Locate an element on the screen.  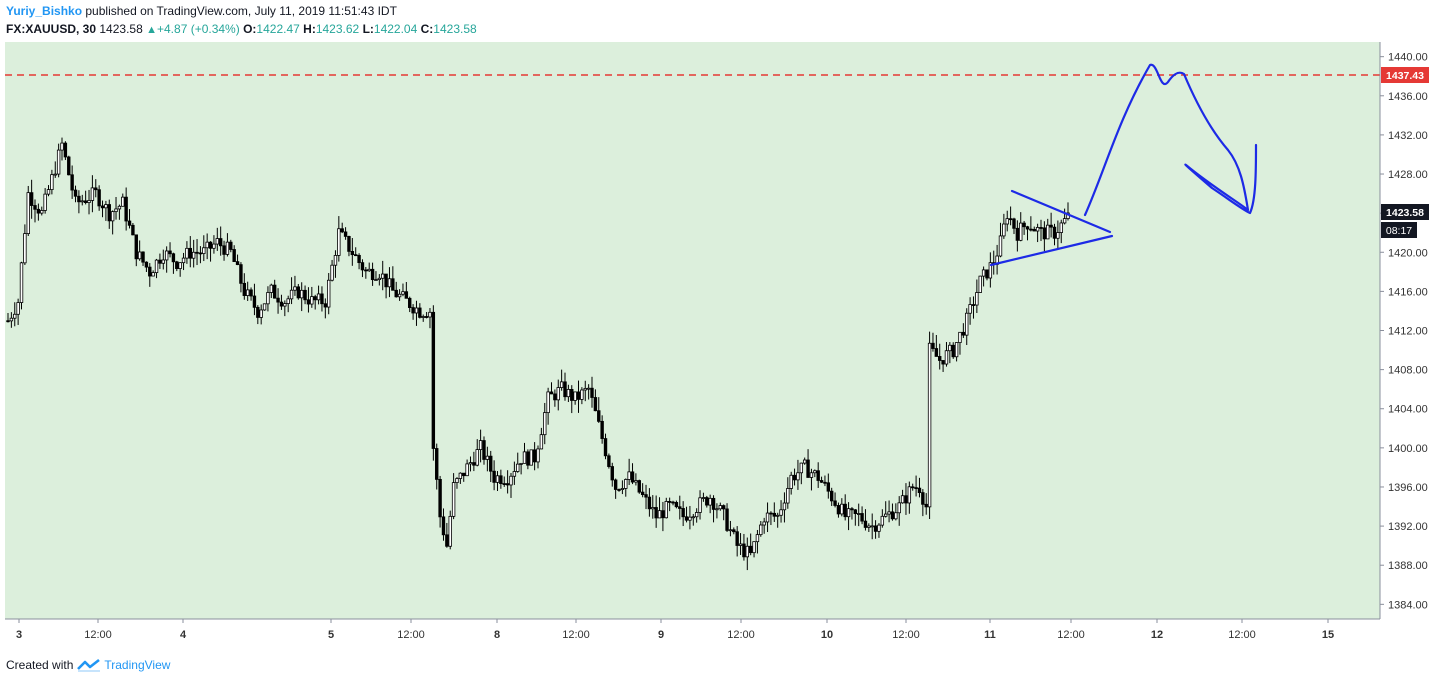
time-tick-label-7: 9 is located at coordinates (661, 635).